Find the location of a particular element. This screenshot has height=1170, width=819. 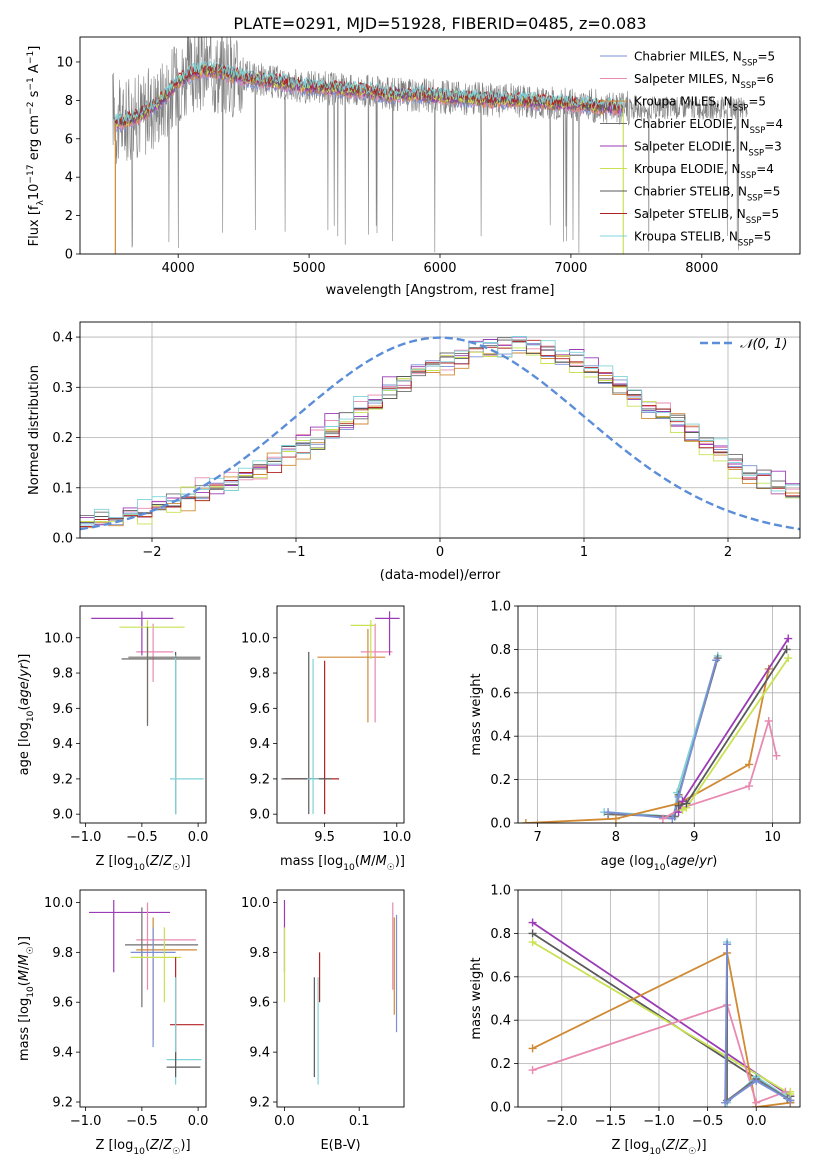

y-tick-label: 0.1 is located at coordinates (62, 488).